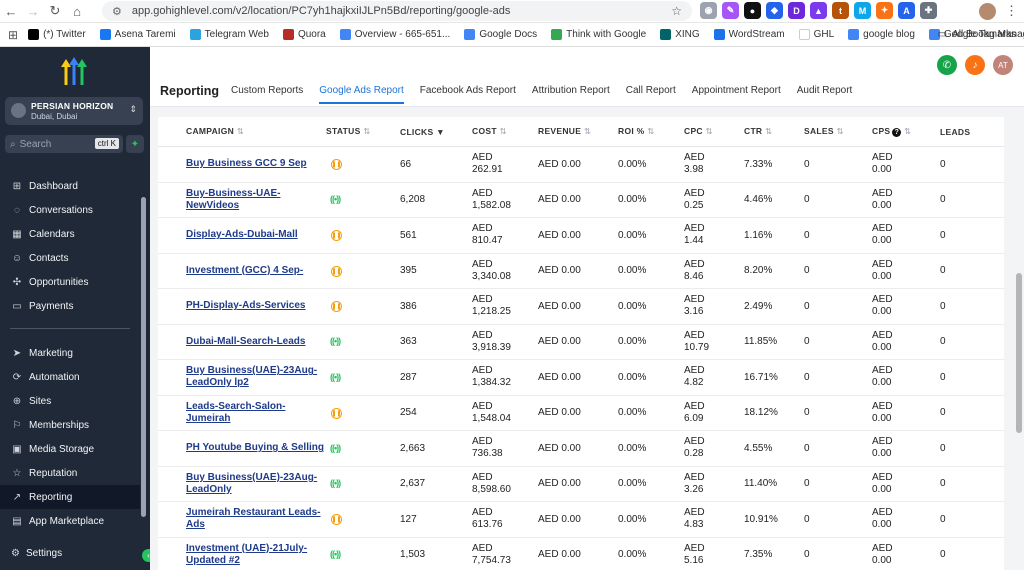 The height and width of the screenshot is (570, 1024). I want to click on main-scrollbar, so click(1019, 353).